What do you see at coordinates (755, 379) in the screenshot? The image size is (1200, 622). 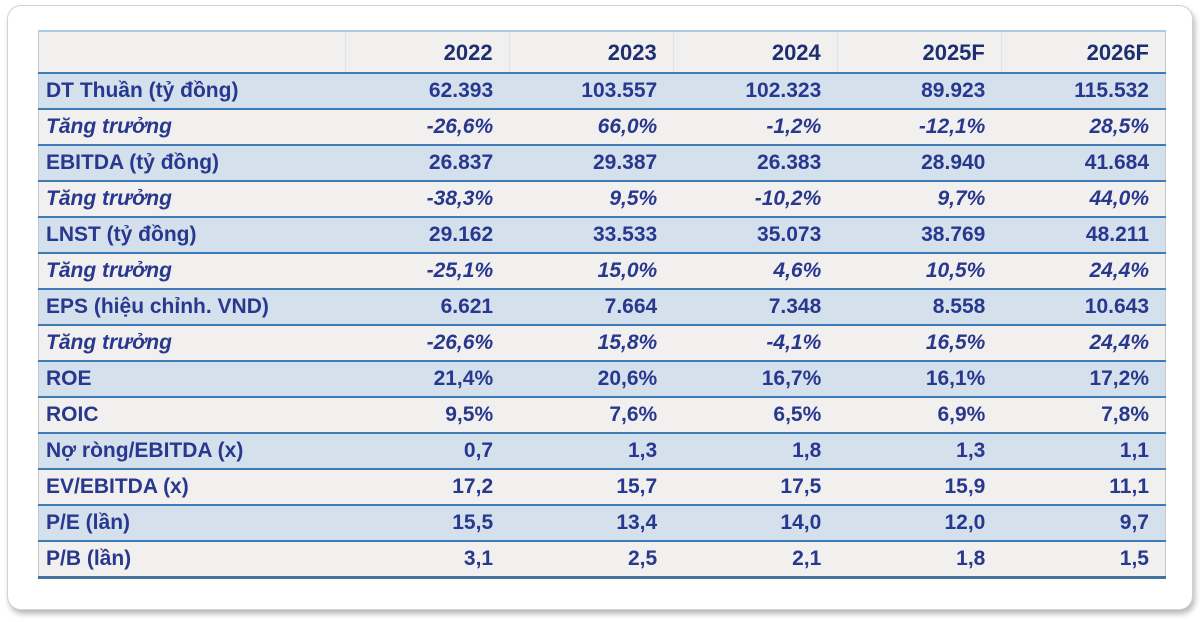 I see `cell-value: 16,7%` at bounding box center [755, 379].